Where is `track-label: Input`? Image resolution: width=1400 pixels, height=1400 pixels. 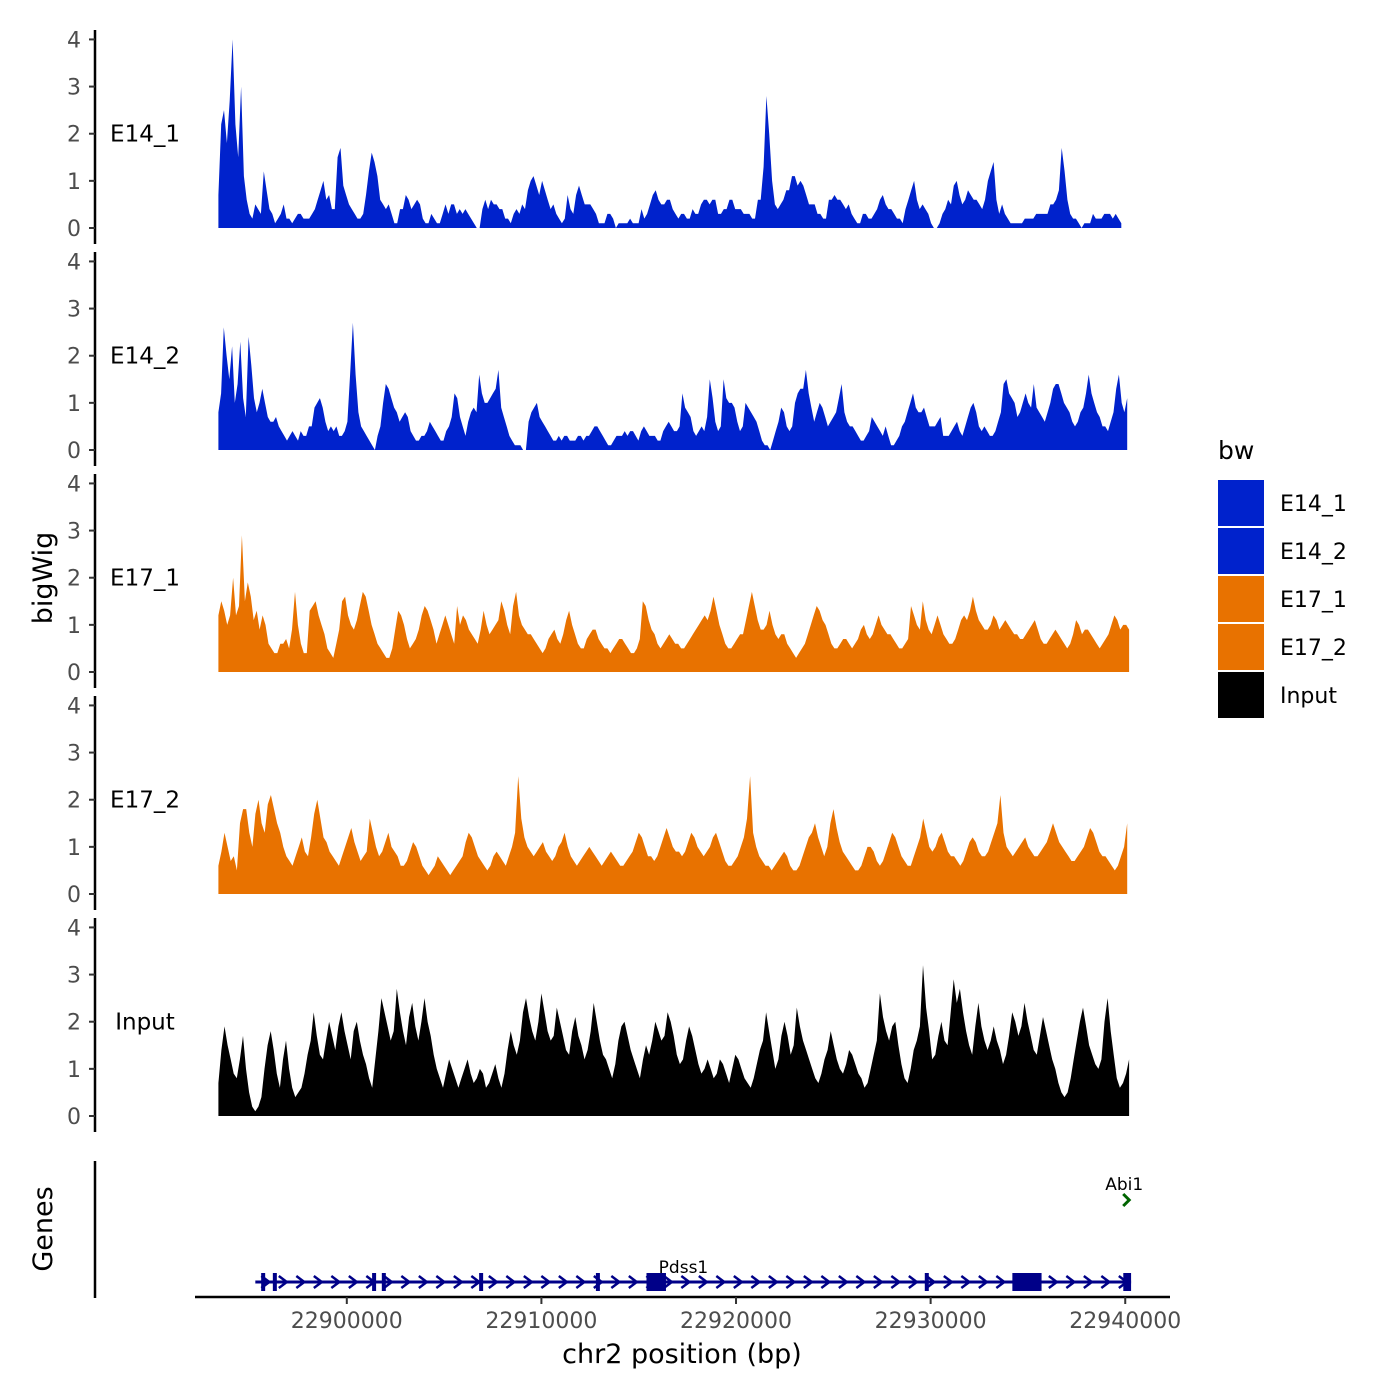 track-label: Input is located at coordinates (145, 1023).